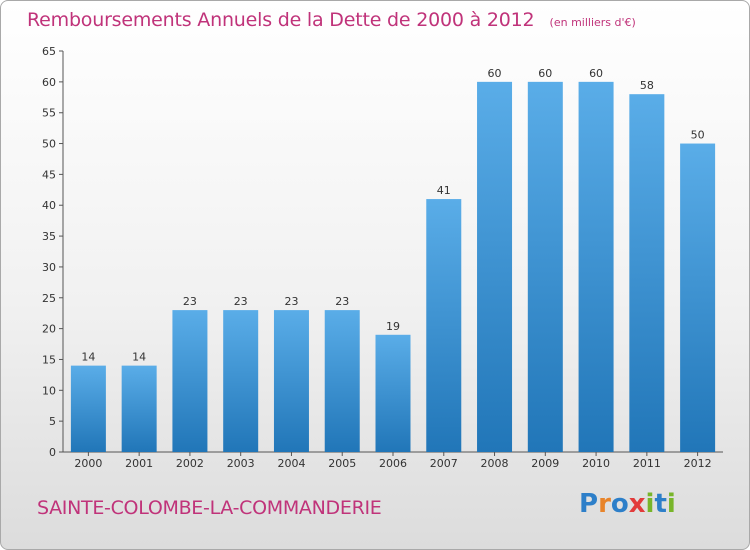  Describe the element at coordinates (698, 135) in the screenshot. I see `bar-value-label: 50` at that location.